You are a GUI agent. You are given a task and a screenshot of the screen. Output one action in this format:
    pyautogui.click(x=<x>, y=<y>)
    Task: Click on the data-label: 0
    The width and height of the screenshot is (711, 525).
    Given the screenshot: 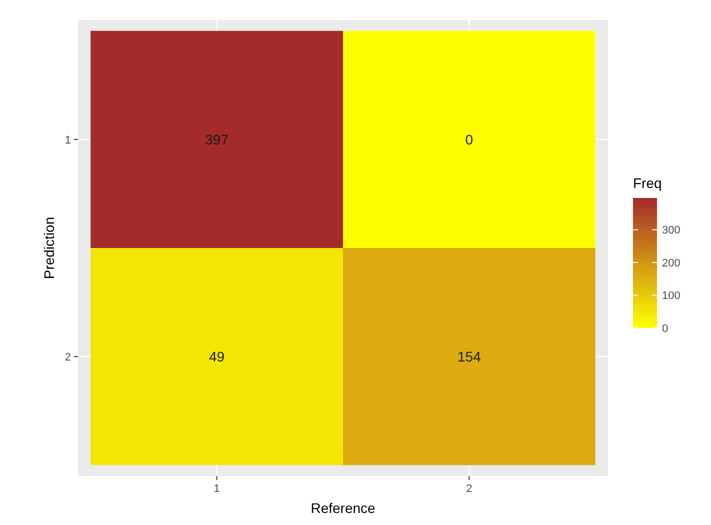 What is the action you would take?
    pyautogui.click(x=469, y=139)
    